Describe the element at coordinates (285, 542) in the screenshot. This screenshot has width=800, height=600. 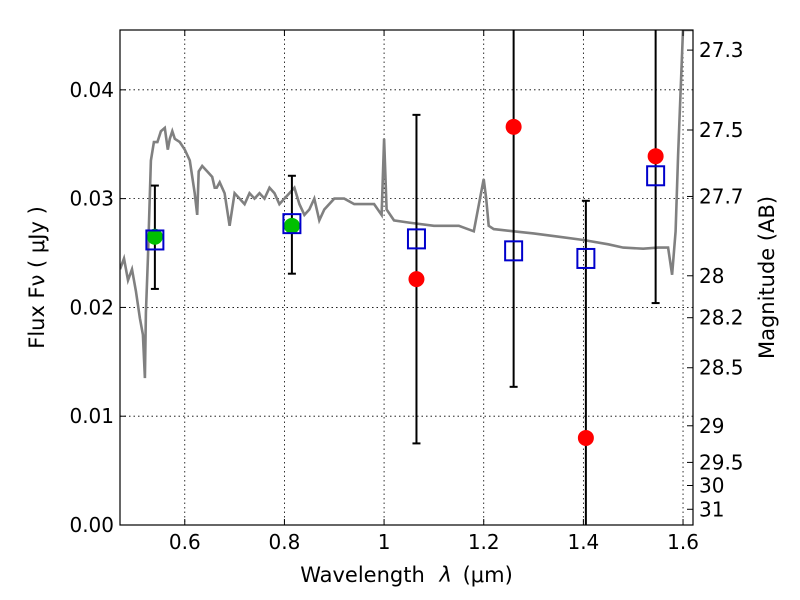
I see `x-tick-label: 0.8` at that location.